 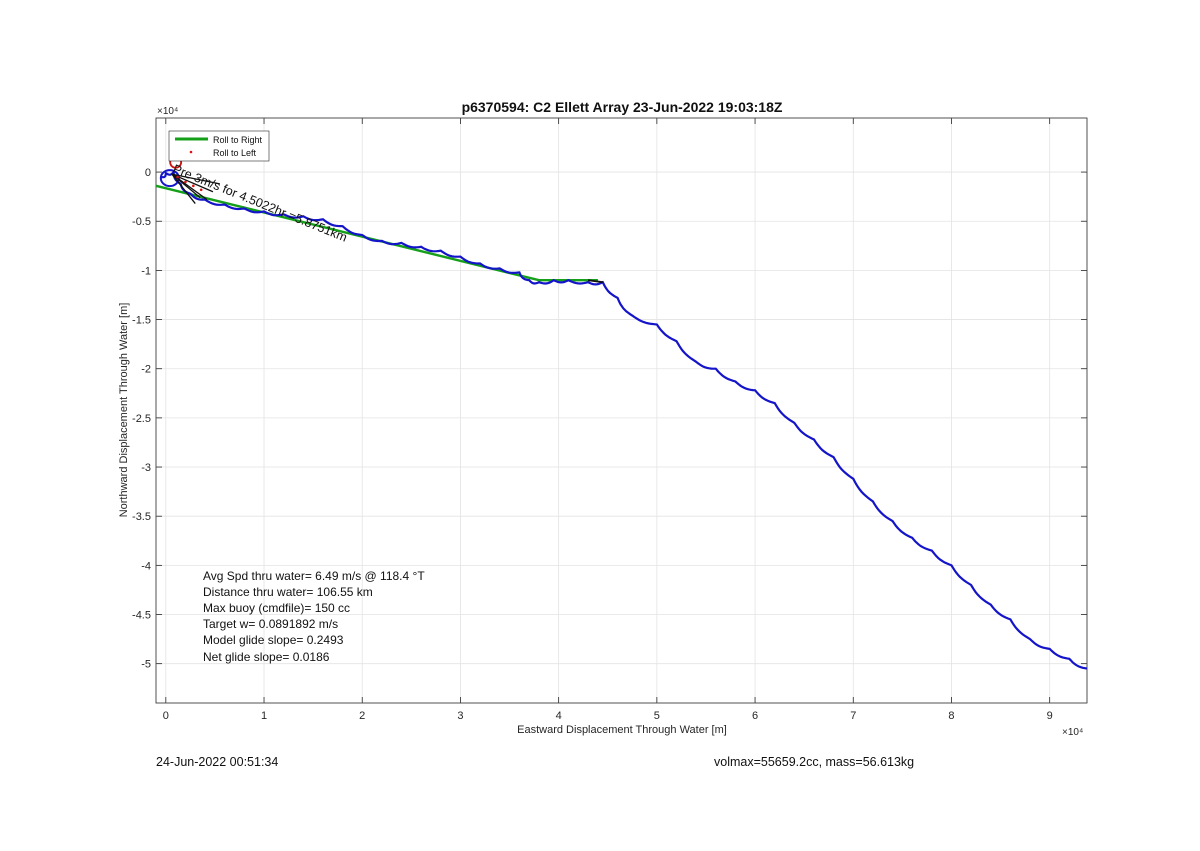 I want to click on annotation-avg-speed: Avg Spd thru water= 6.49 m/s @ 118.4 °T, so click(x=314, y=576).